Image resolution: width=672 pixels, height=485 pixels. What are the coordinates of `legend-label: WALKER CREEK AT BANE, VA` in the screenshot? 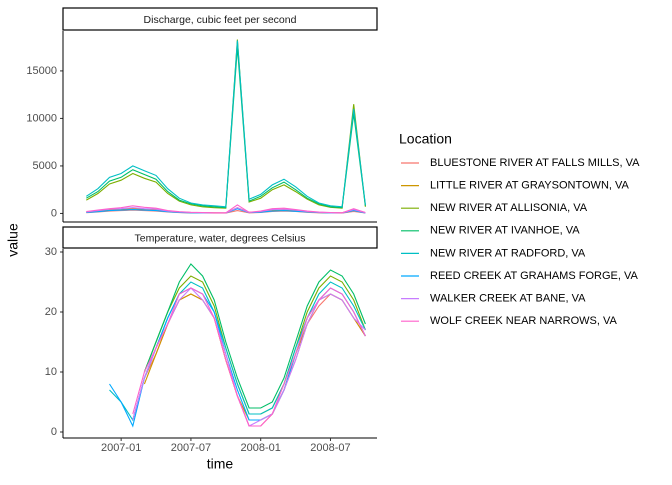 It's located at (508, 299).